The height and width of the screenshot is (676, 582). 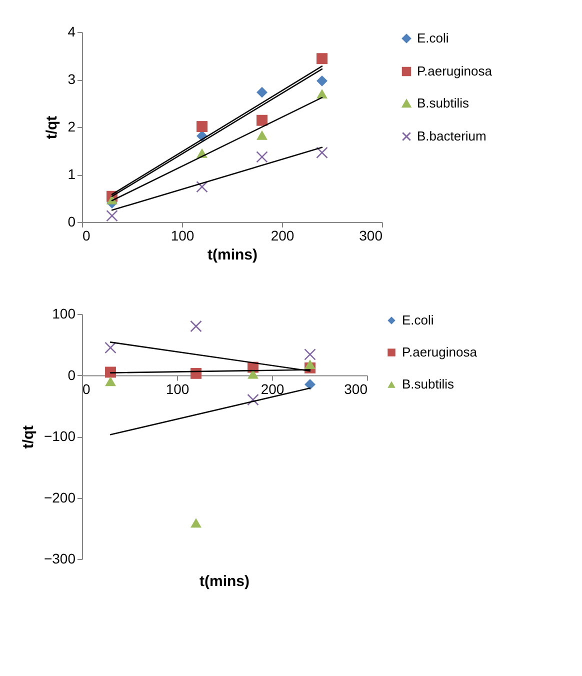 I want to click on y-tick-label: −100, so click(x=60, y=436).